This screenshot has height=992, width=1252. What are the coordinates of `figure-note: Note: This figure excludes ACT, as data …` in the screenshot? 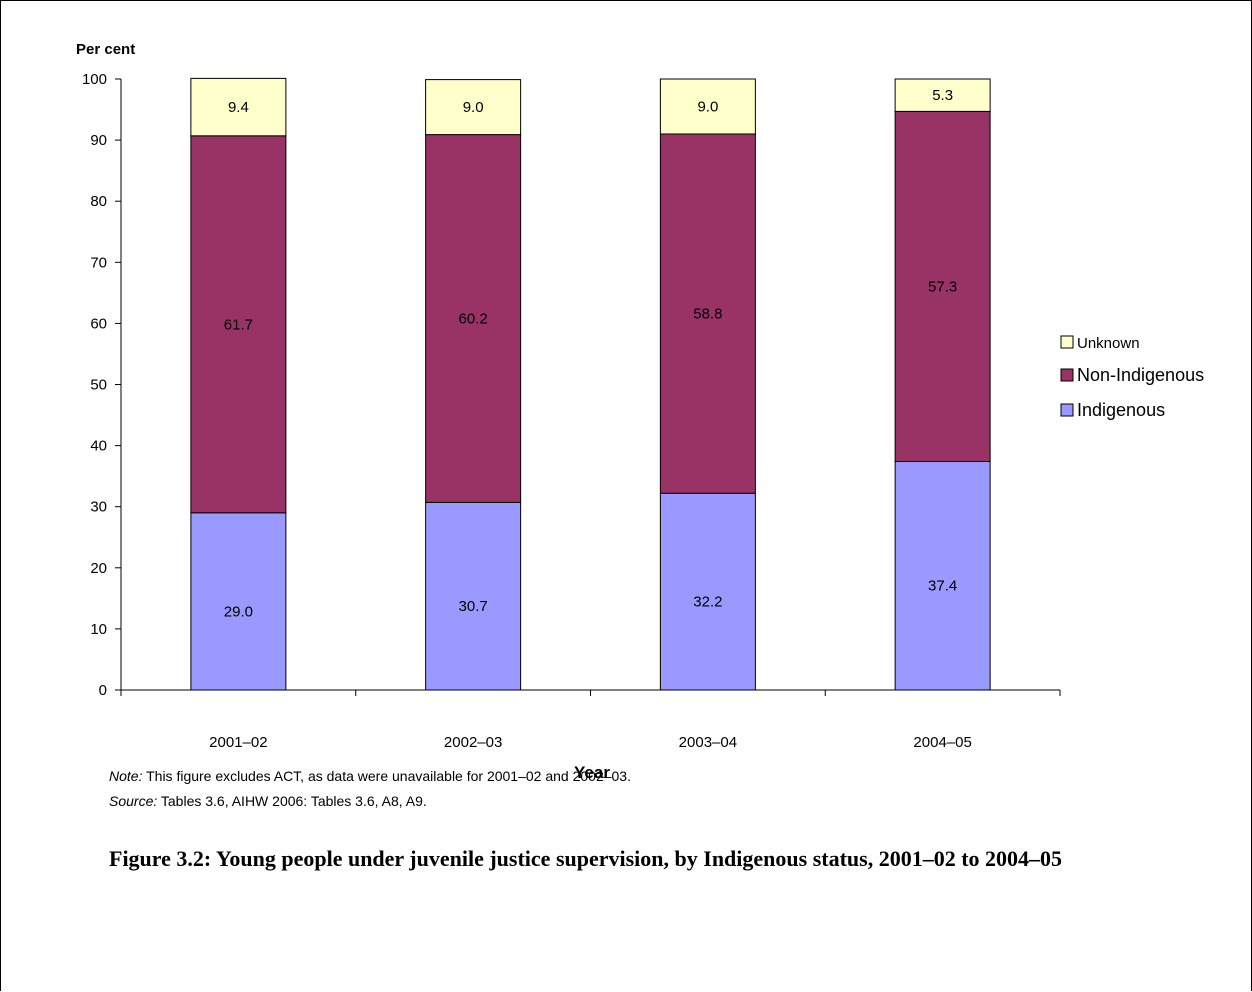 It's located at (370, 776).